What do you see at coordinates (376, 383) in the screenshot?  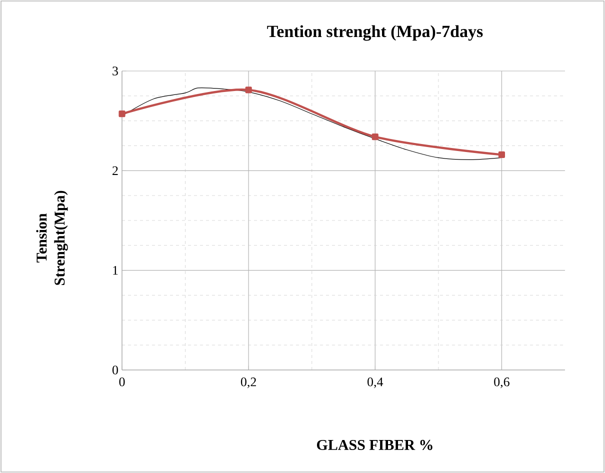 I see `x-tick-label: 0,4` at bounding box center [376, 383].